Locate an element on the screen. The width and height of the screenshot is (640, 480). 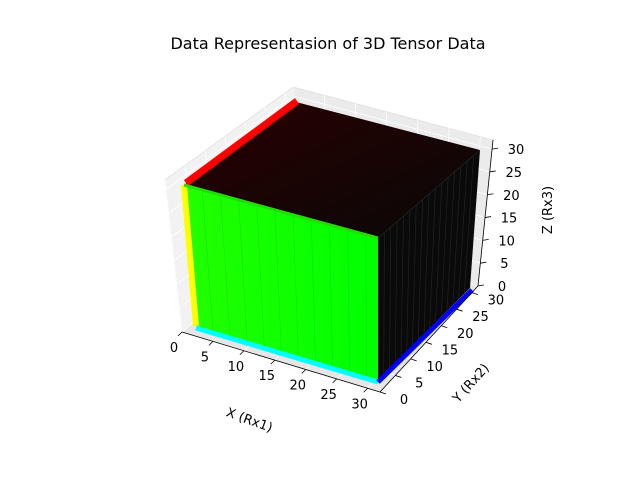
edge-green-top is located at coordinates (281, 211).